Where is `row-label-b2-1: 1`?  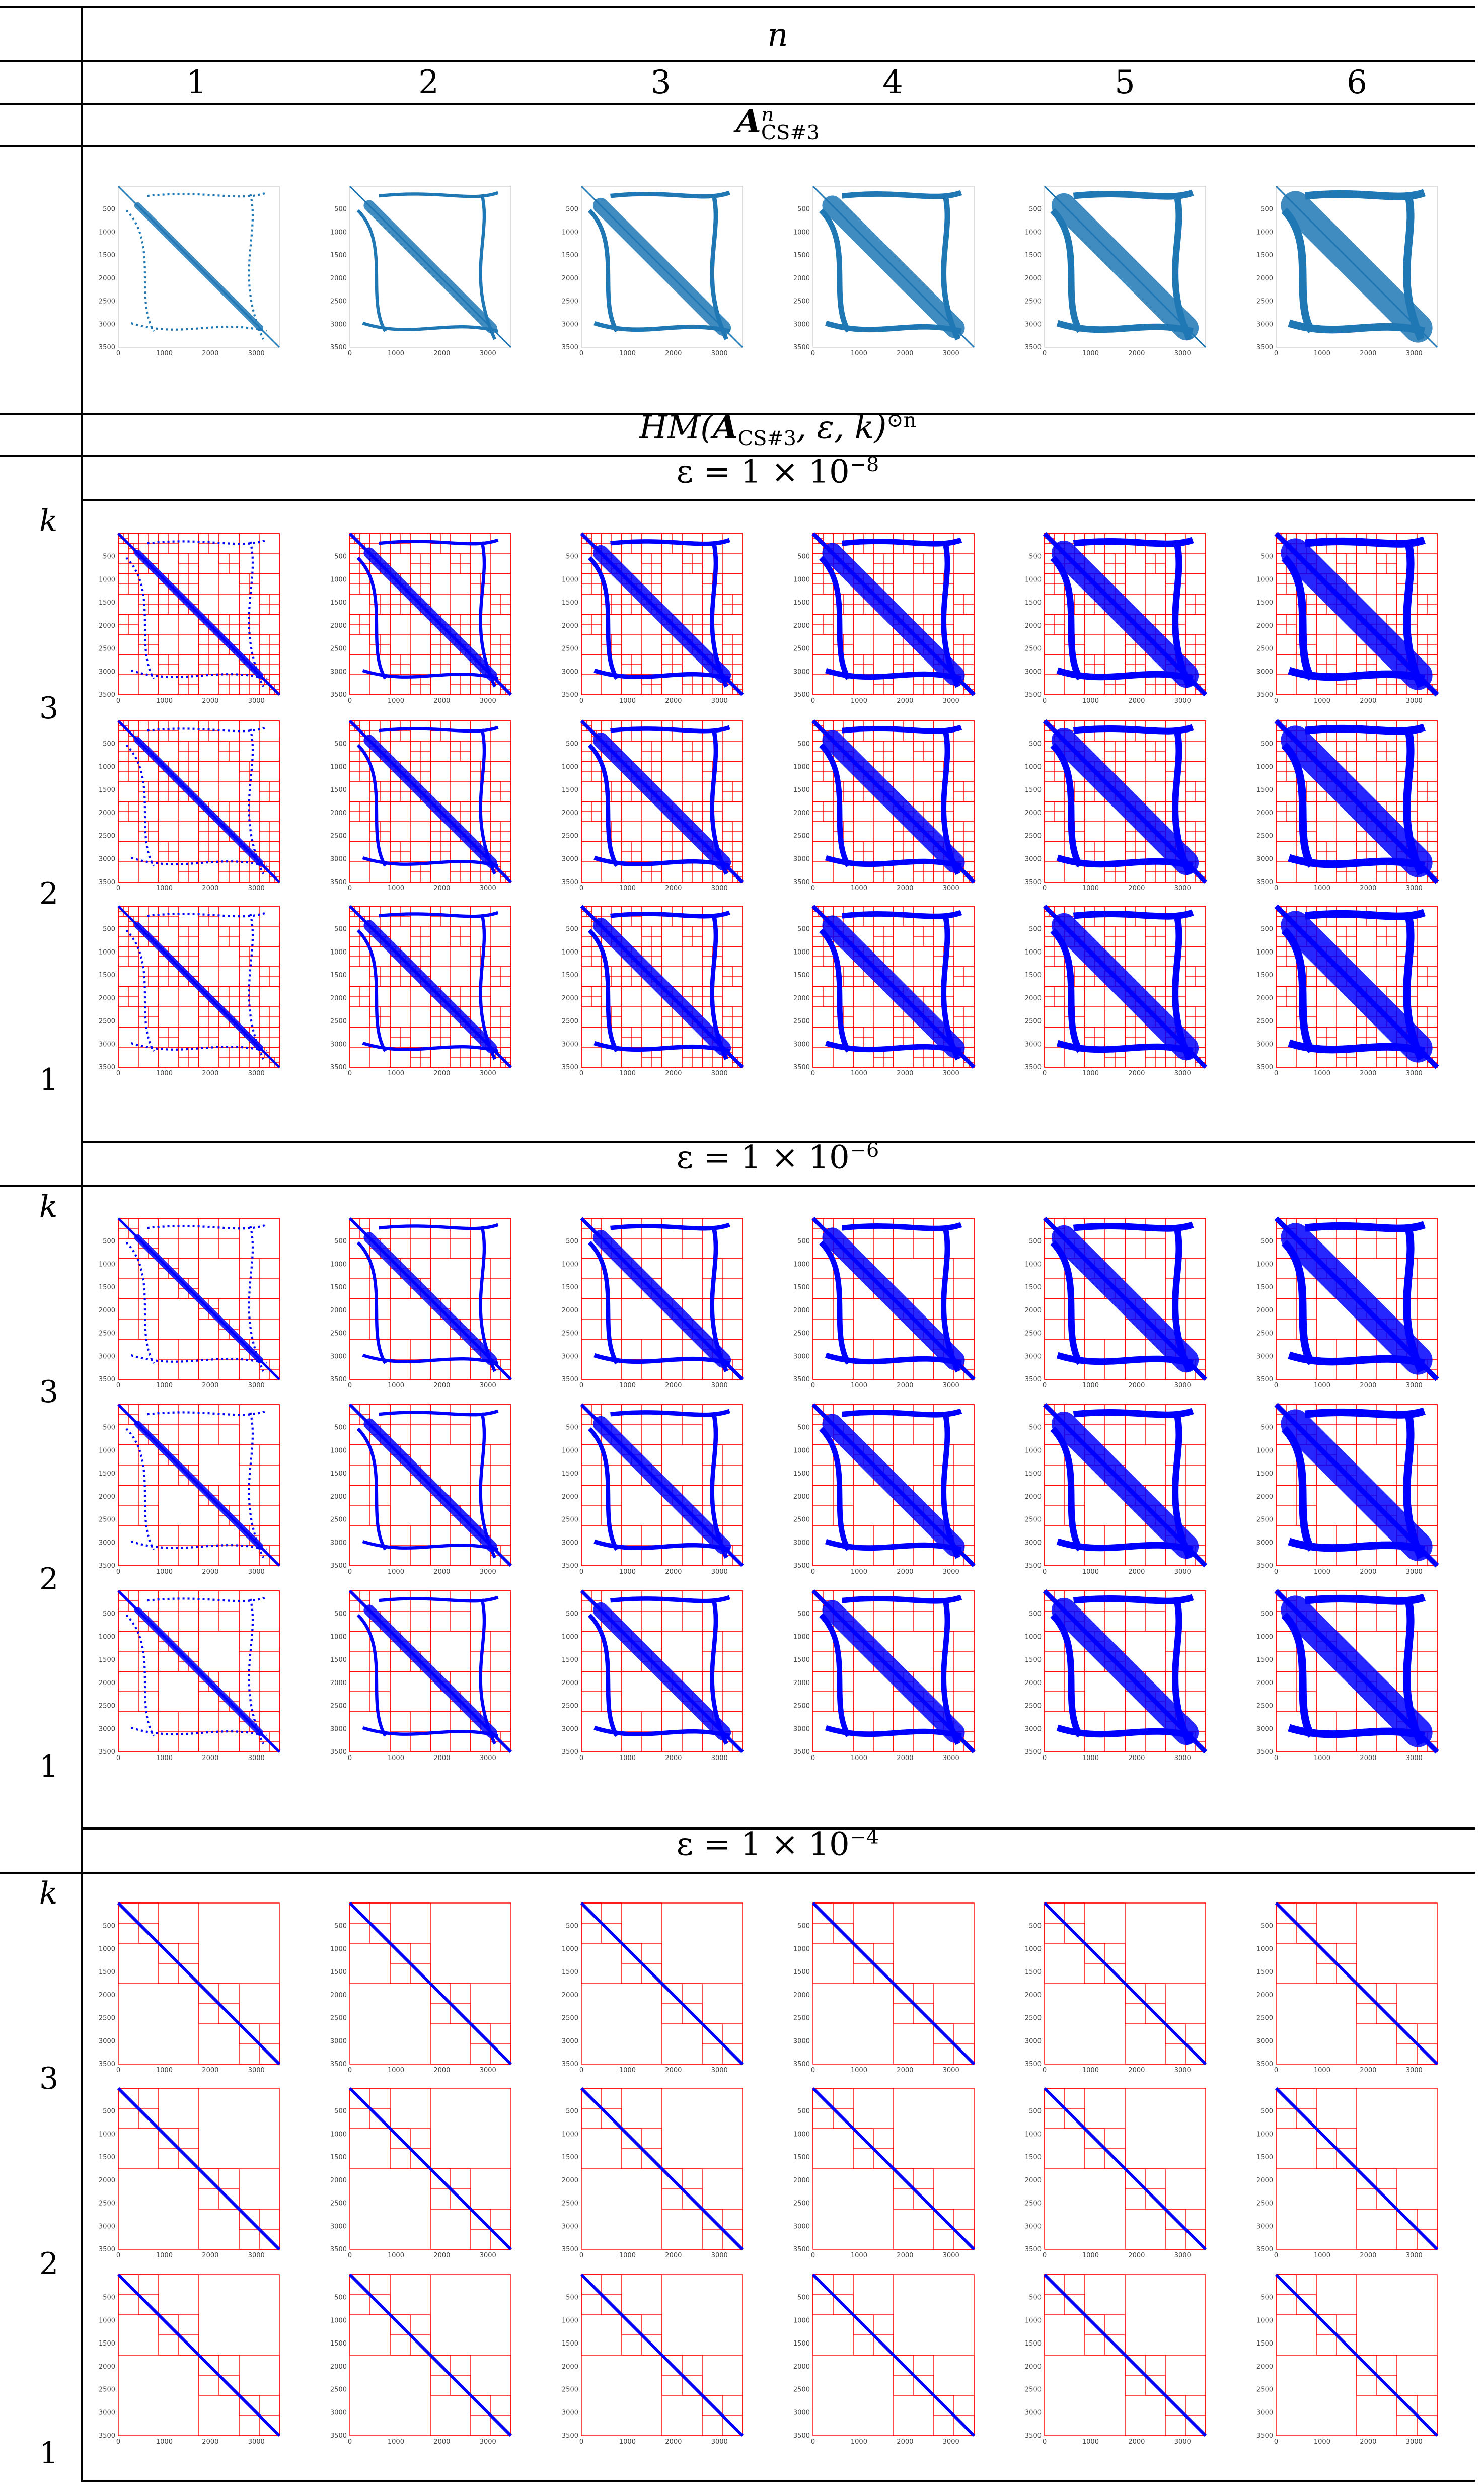 row-label-b2-1: 1 is located at coordinates (49, 1766).